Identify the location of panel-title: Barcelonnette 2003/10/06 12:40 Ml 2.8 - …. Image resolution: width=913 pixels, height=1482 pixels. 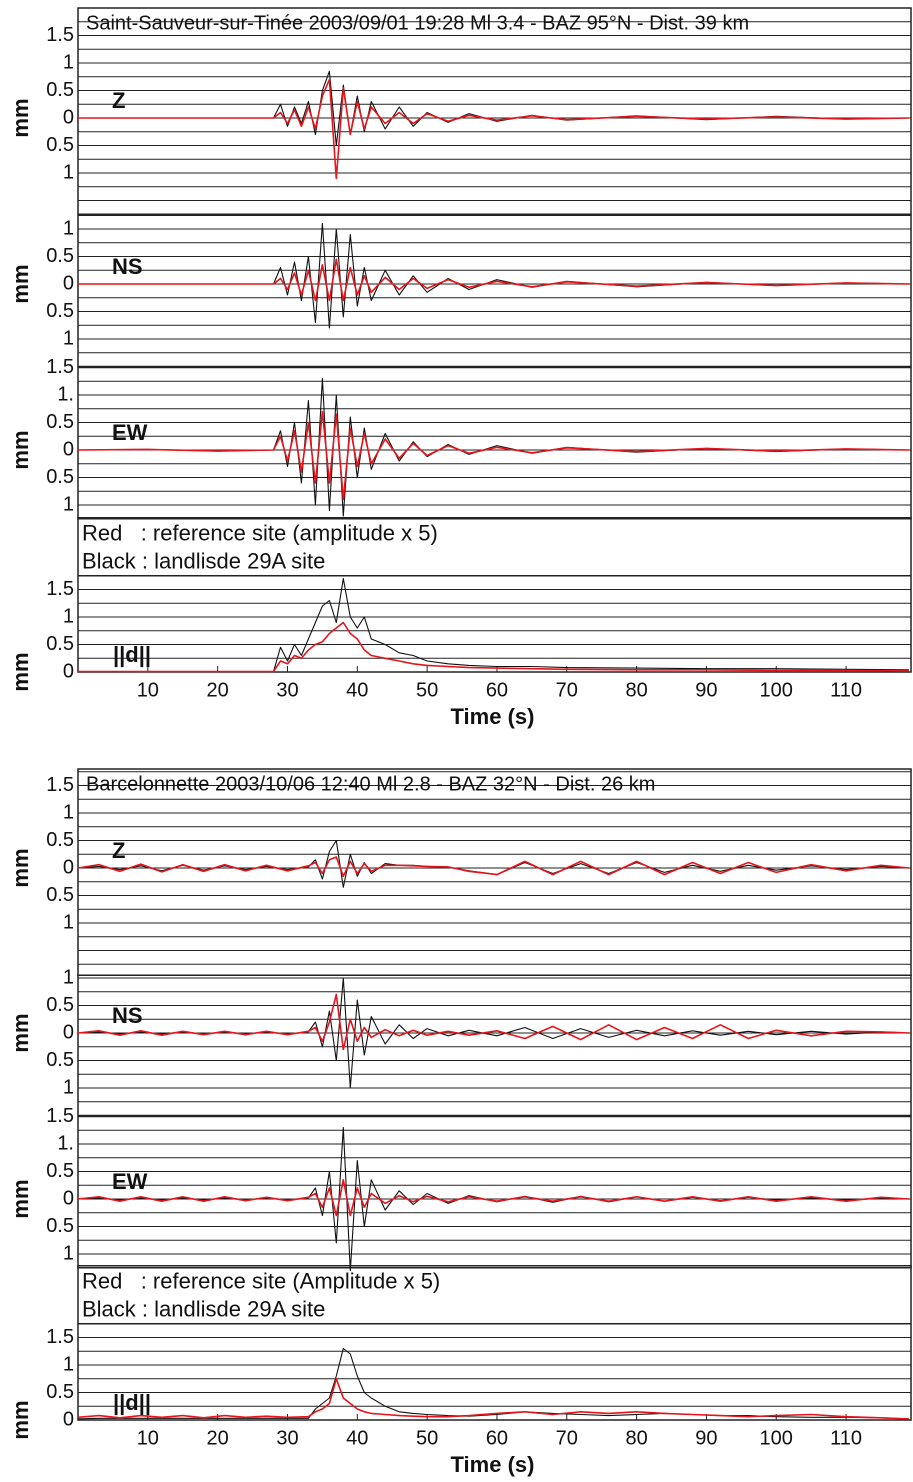
(370, 784).